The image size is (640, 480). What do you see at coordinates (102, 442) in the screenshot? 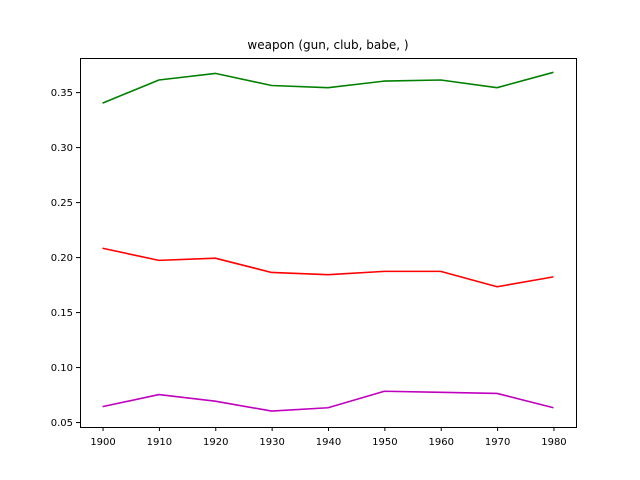
I see `x-tick-label: 1900` at bounding box center [102, 442].